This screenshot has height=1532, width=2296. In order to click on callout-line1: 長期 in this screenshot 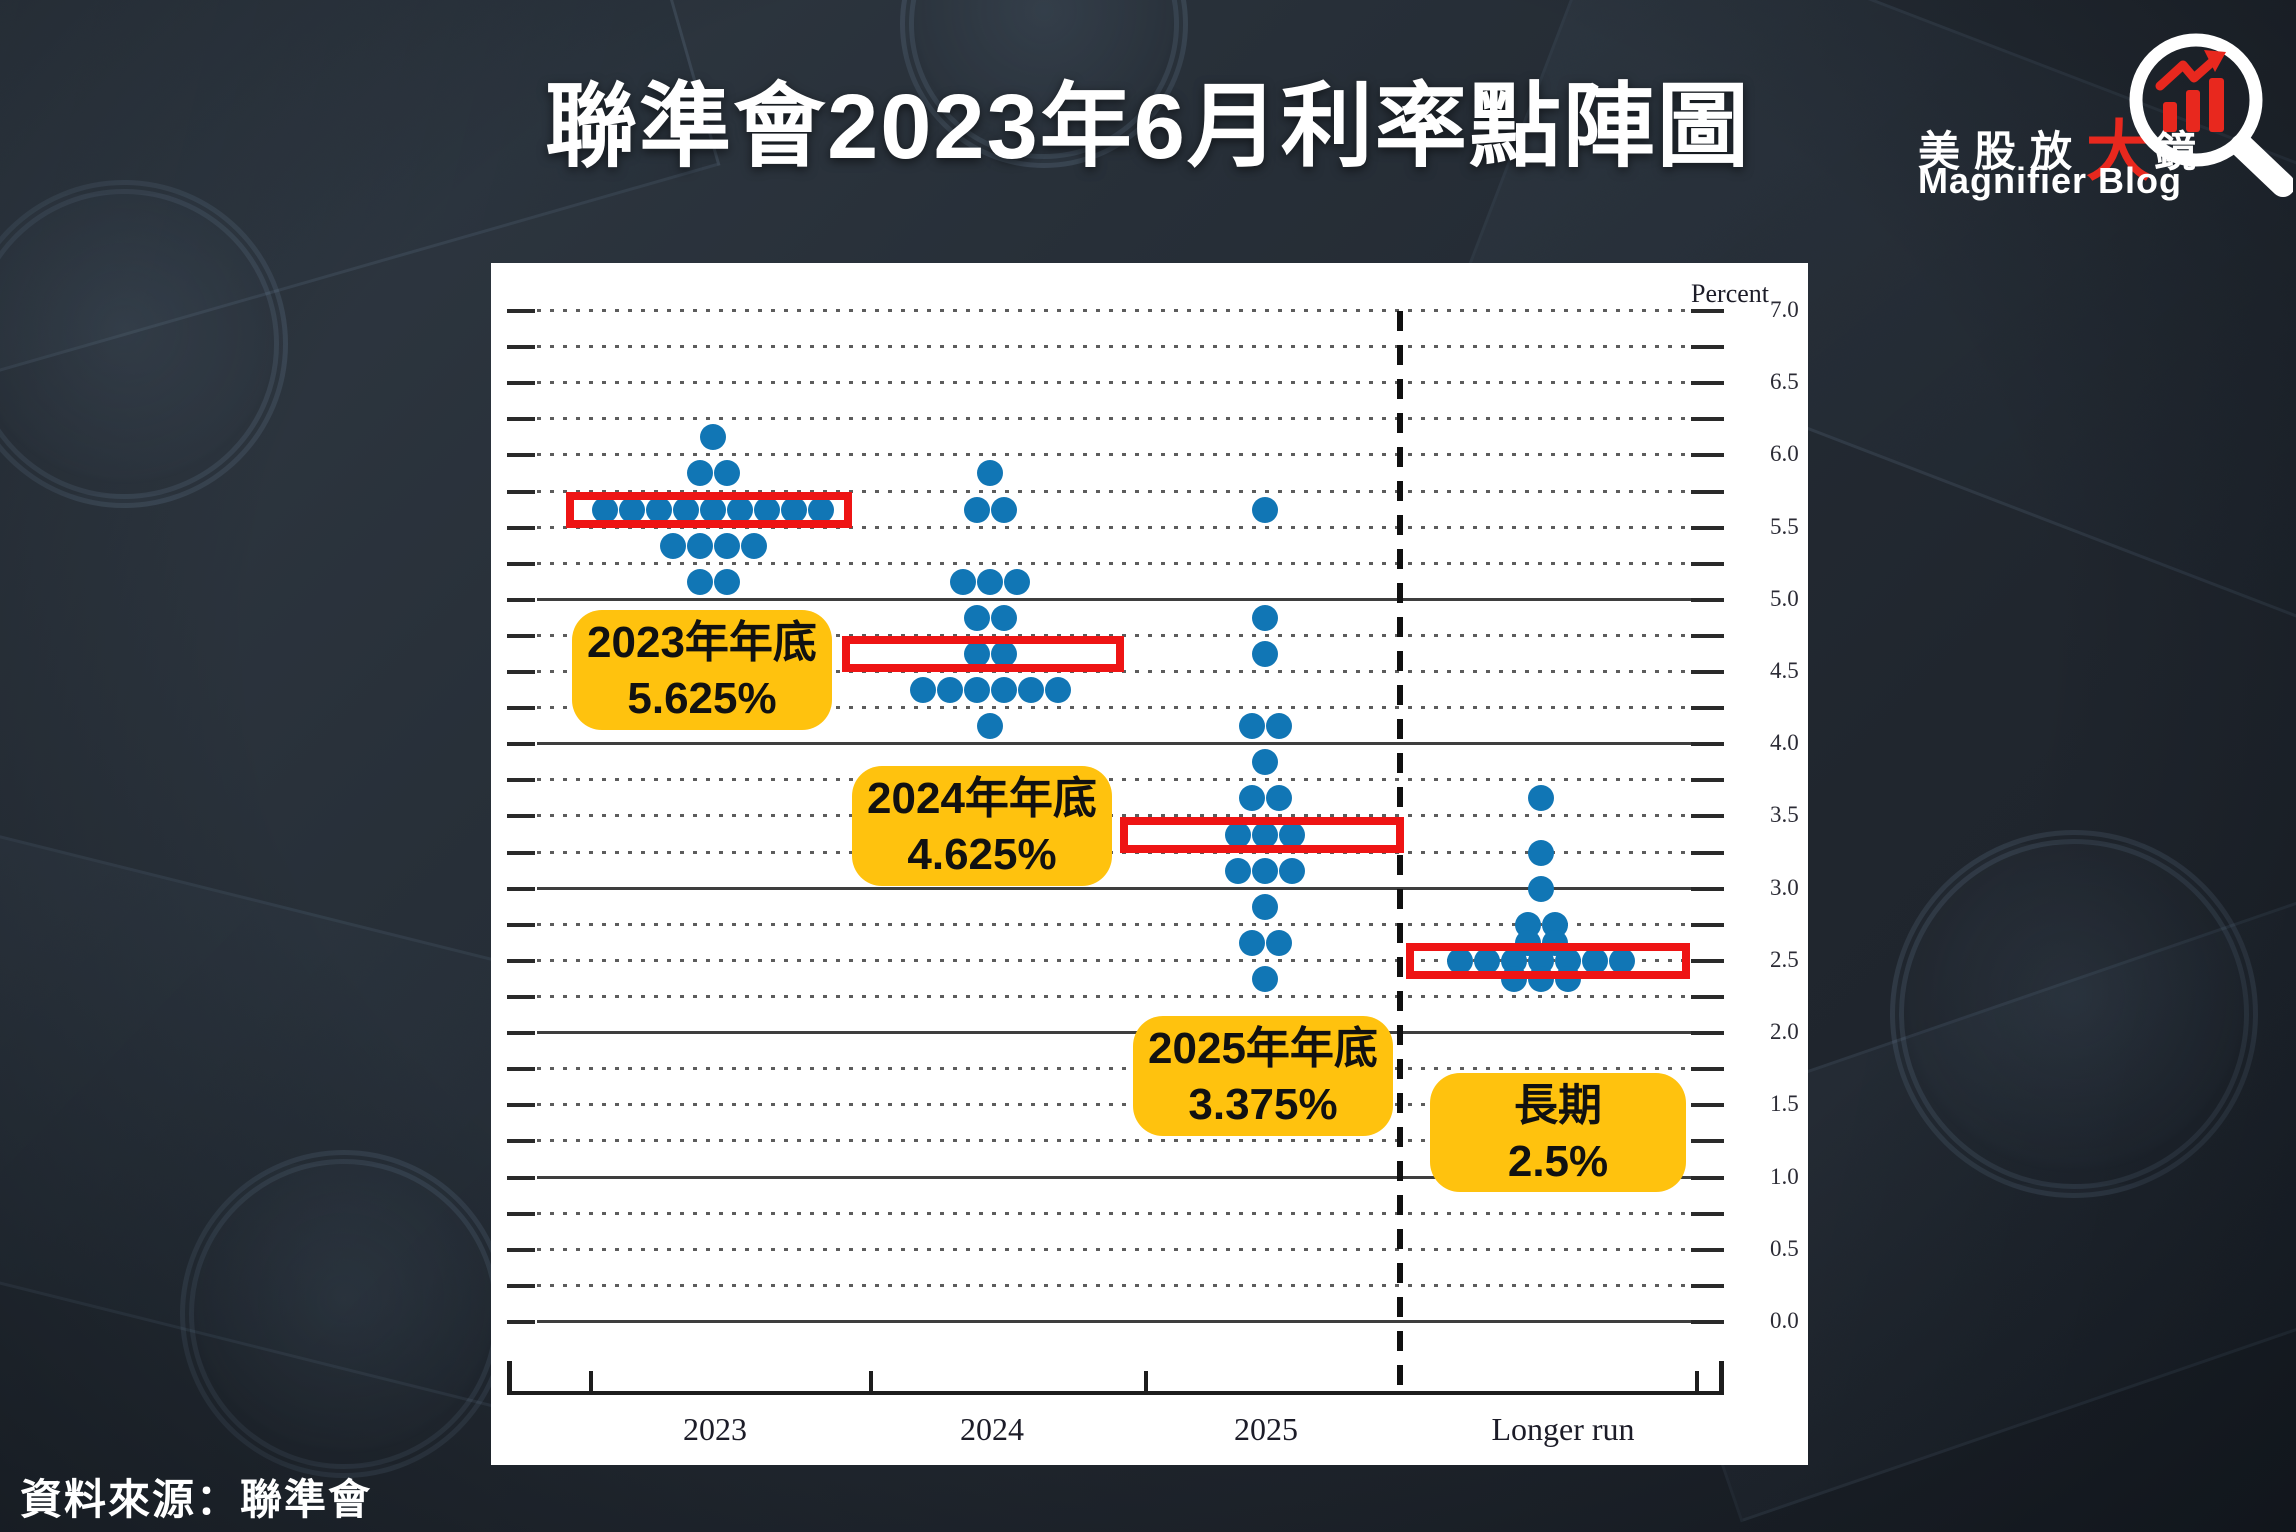, I will do `click(1558, 1105)`.